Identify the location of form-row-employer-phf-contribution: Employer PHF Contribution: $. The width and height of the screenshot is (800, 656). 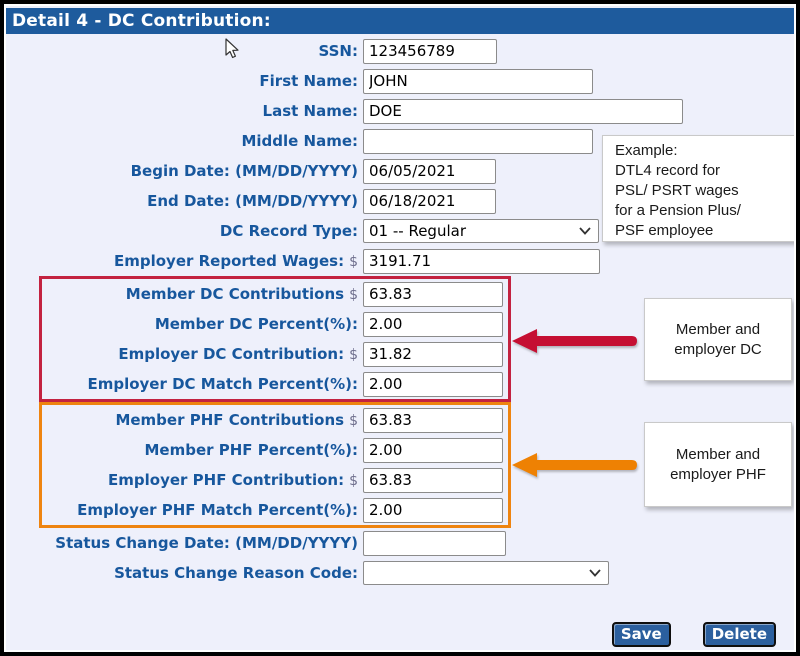
(275, 480).